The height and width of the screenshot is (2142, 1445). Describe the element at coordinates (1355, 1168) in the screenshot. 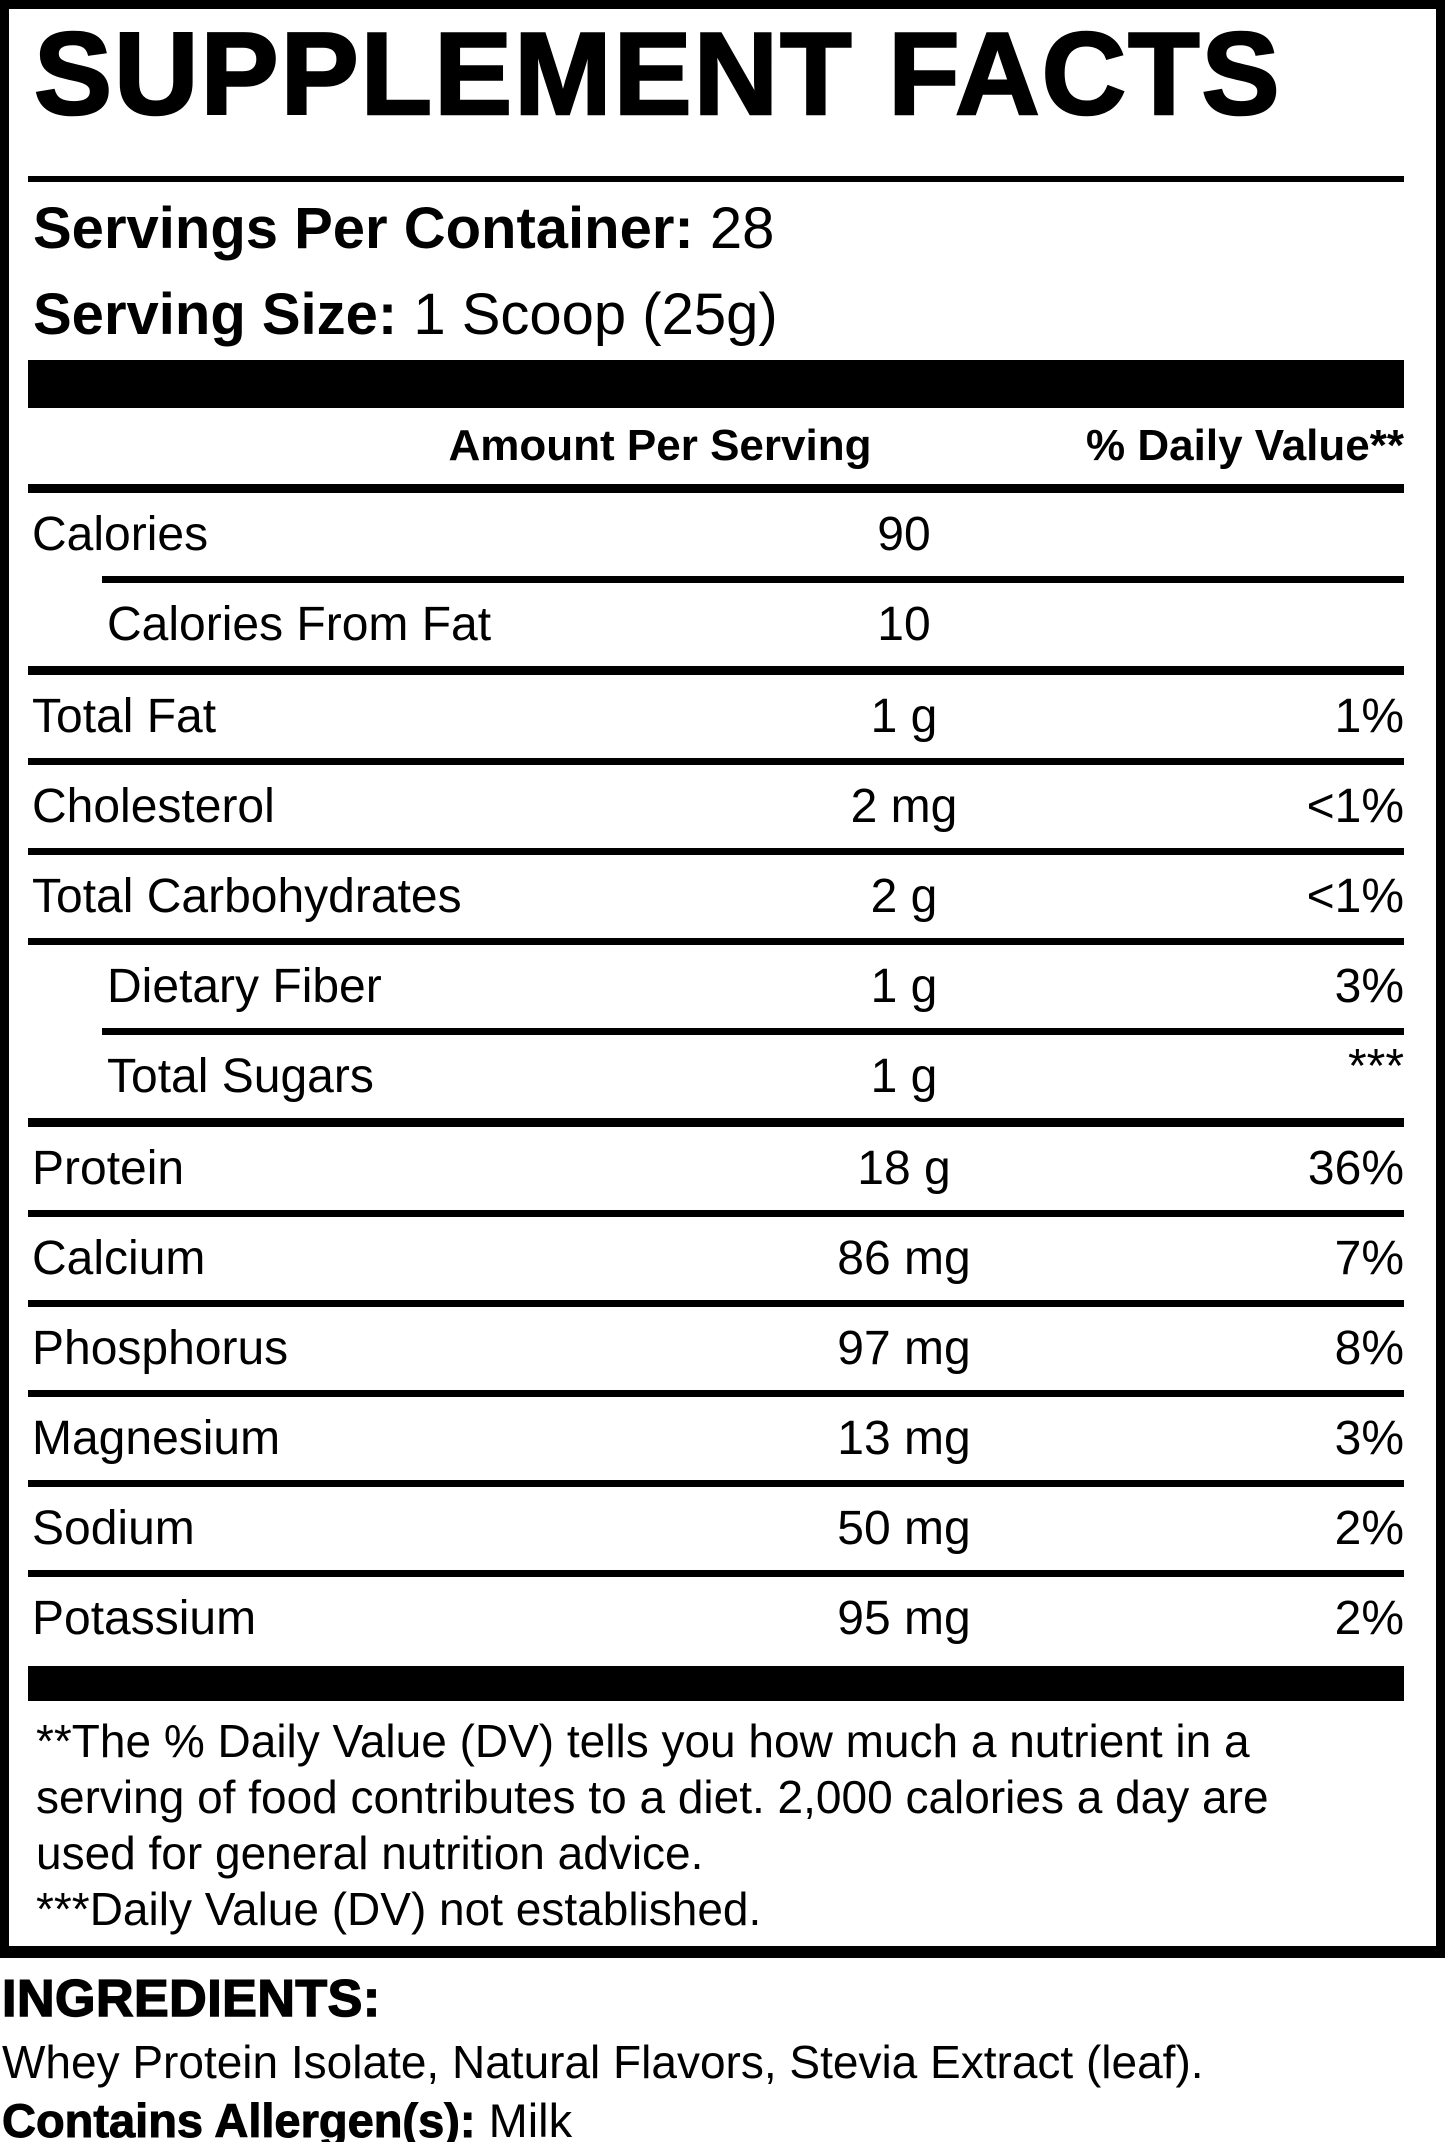

I see `nutrient-daily-value: 36%` at that location.